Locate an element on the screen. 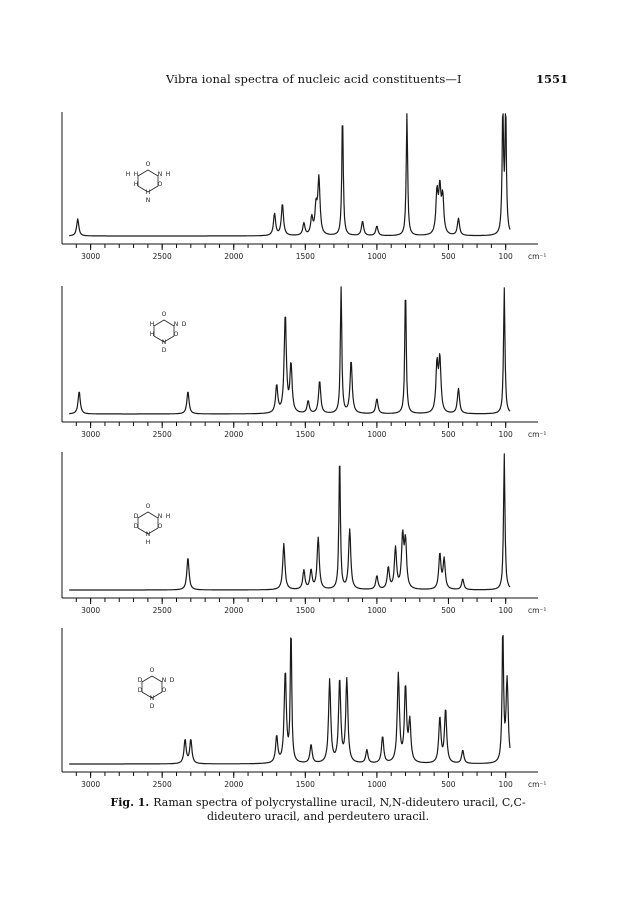 This screenshot has width=624, height=912. spectrum-panel-2: 3000 2500 2000 1500 1000 500 100 cm⁻¹OH N DH OND is located at coordinates (303, 362).